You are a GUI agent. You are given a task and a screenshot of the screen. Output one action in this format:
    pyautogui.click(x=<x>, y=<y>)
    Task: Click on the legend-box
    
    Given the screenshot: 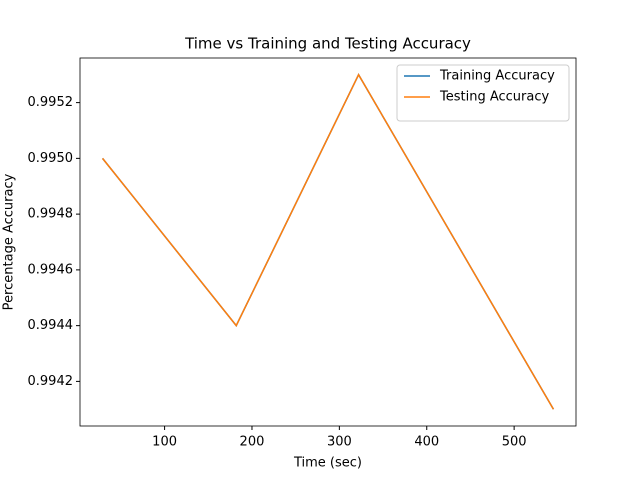 What is the action you would take?
    pyautogui.click(x=483, y=93)
    